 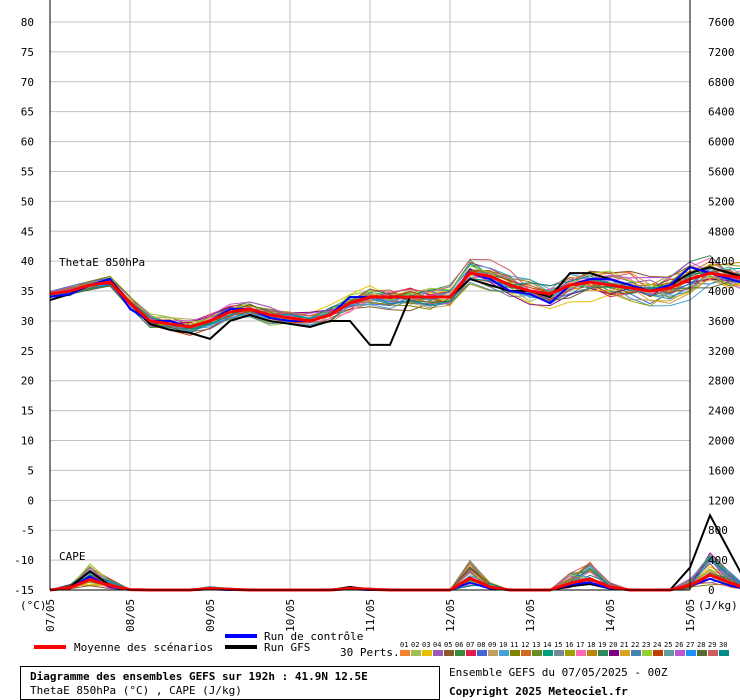 I want to click on pert-legend-label: 16, so click(x=569, y=645).